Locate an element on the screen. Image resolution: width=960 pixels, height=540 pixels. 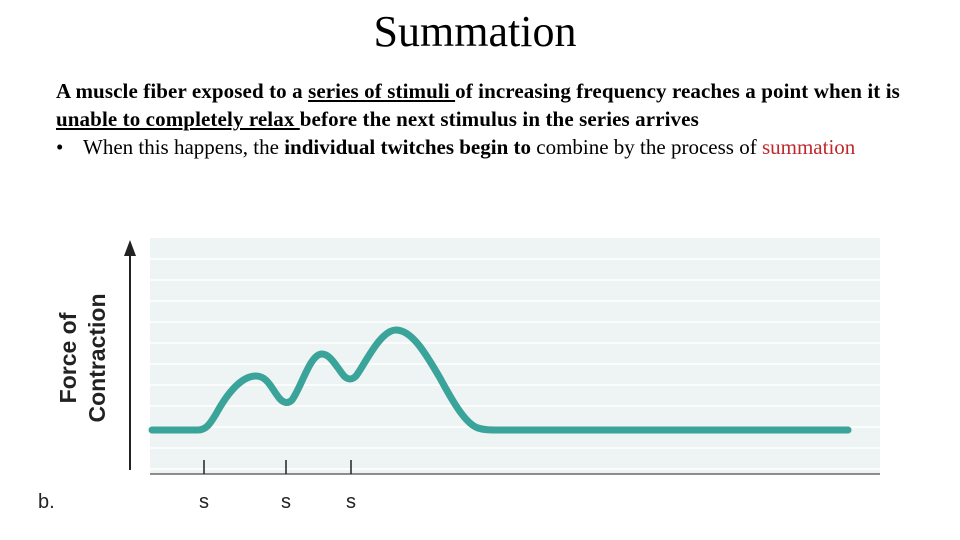
bullet-text-1: When this happens, the is located at coordinates (184, 147).